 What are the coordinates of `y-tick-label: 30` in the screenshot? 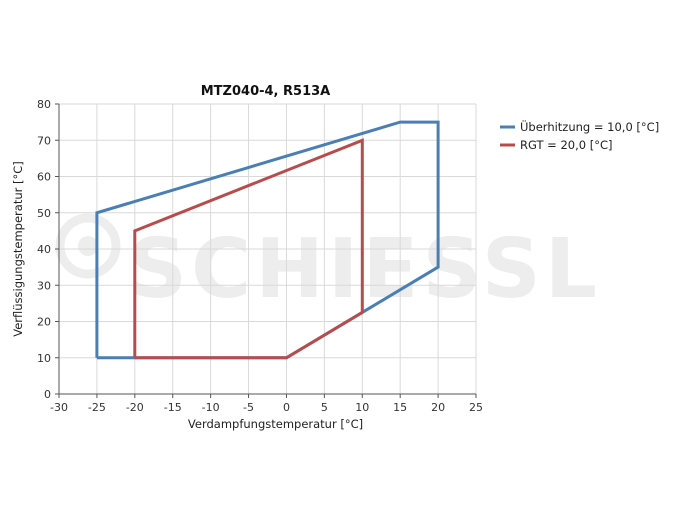 It's located at (44, 285).